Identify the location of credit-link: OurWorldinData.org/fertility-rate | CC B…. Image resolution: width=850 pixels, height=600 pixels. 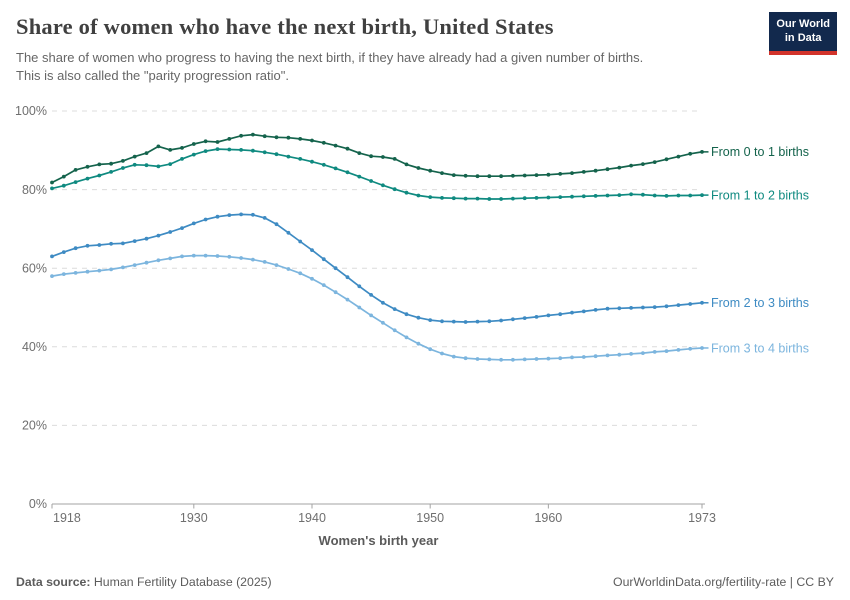
(723, 582).